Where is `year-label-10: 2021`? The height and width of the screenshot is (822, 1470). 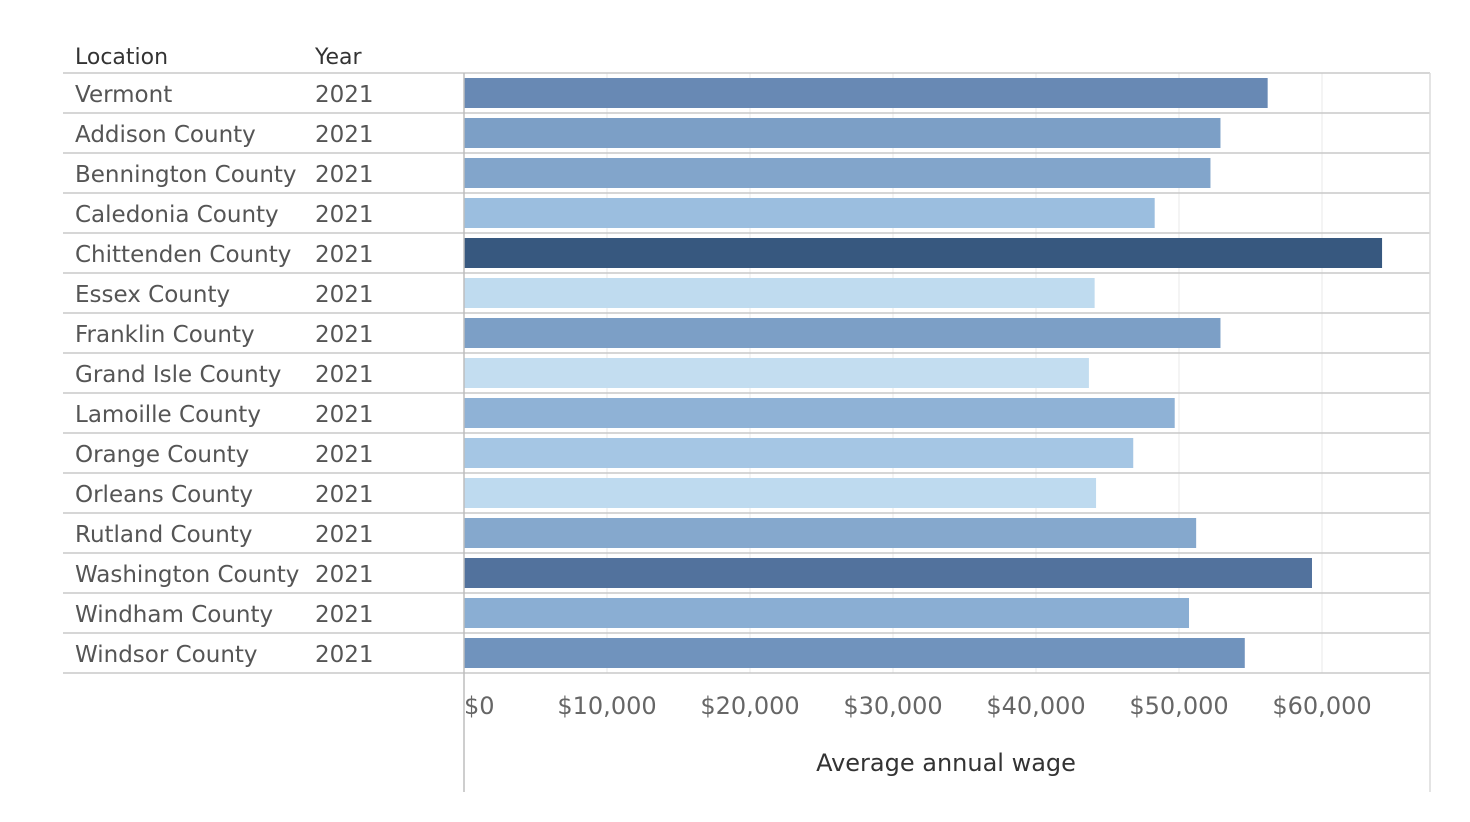 year-label-10: 2021 is located at coordinates (344, 495).